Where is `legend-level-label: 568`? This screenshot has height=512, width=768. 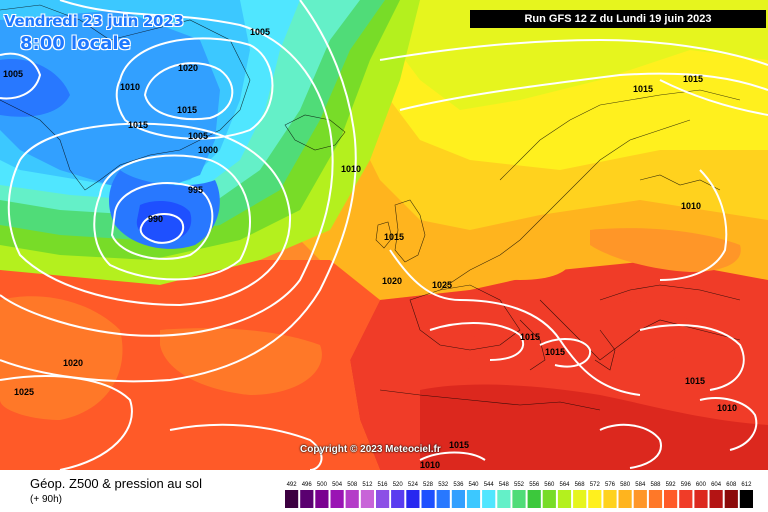 legend-level-label: 568 is located at coordinates (580, 485).